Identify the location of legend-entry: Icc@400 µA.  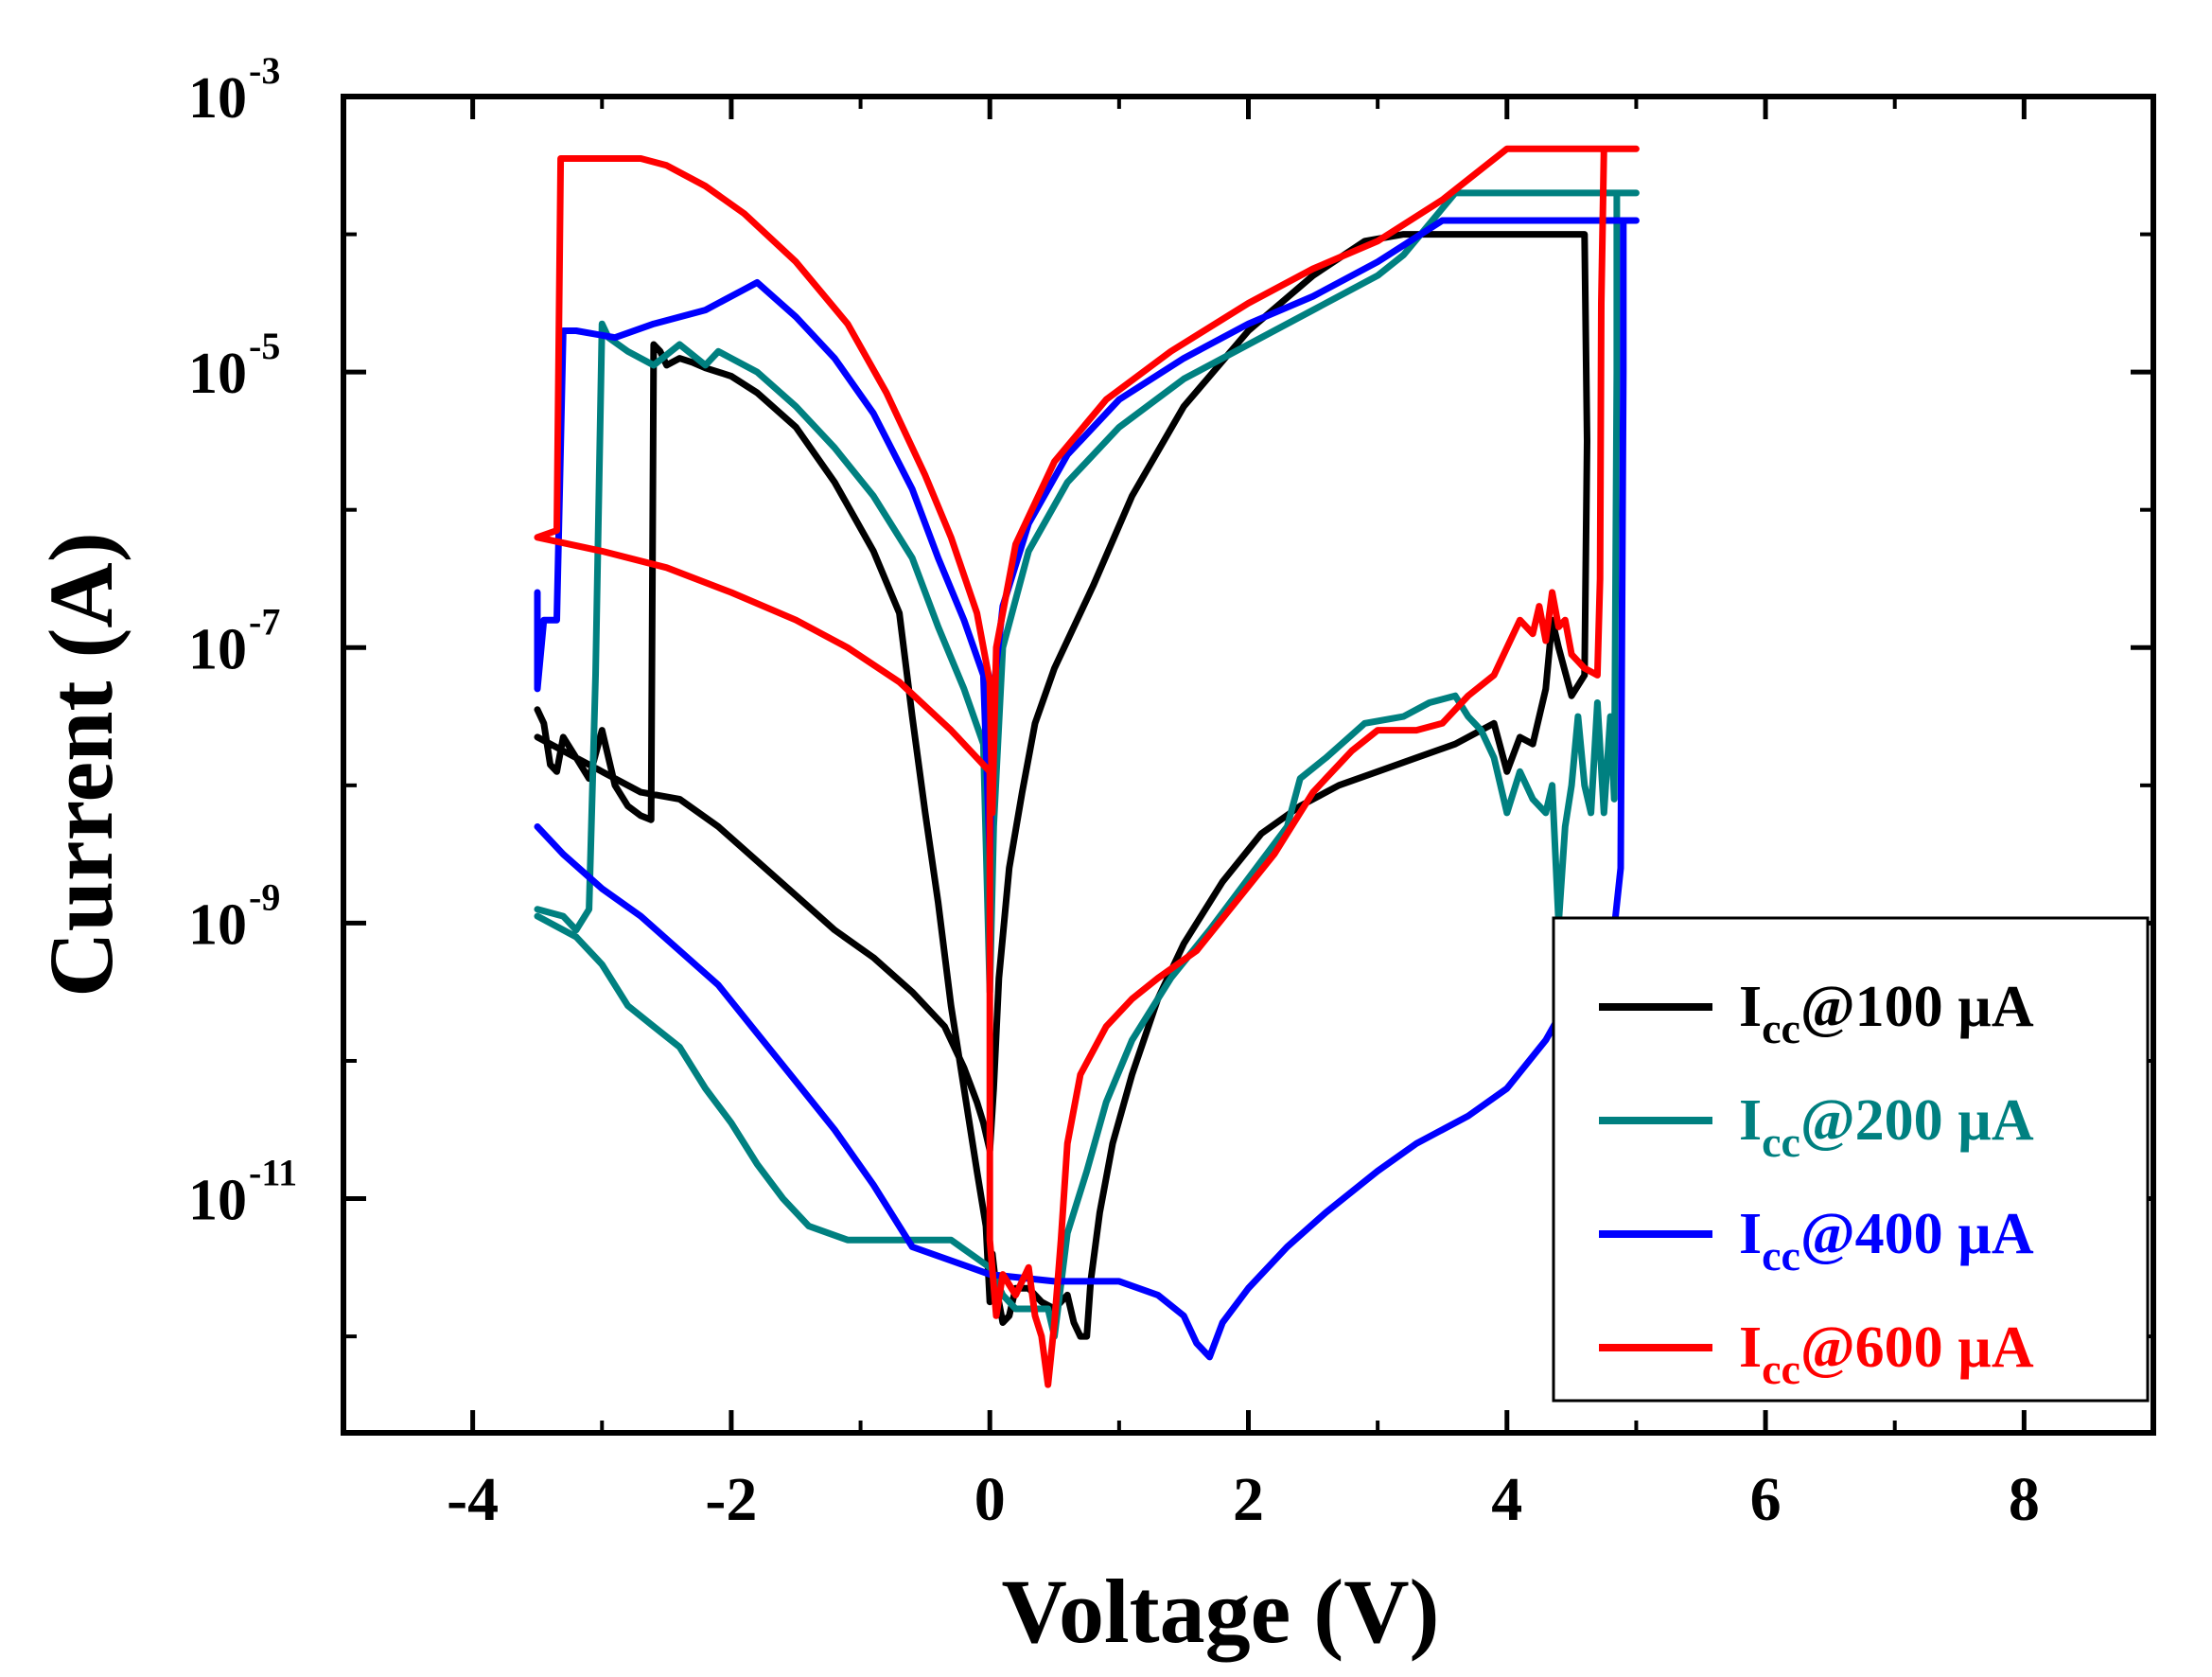
(1816, 1241).